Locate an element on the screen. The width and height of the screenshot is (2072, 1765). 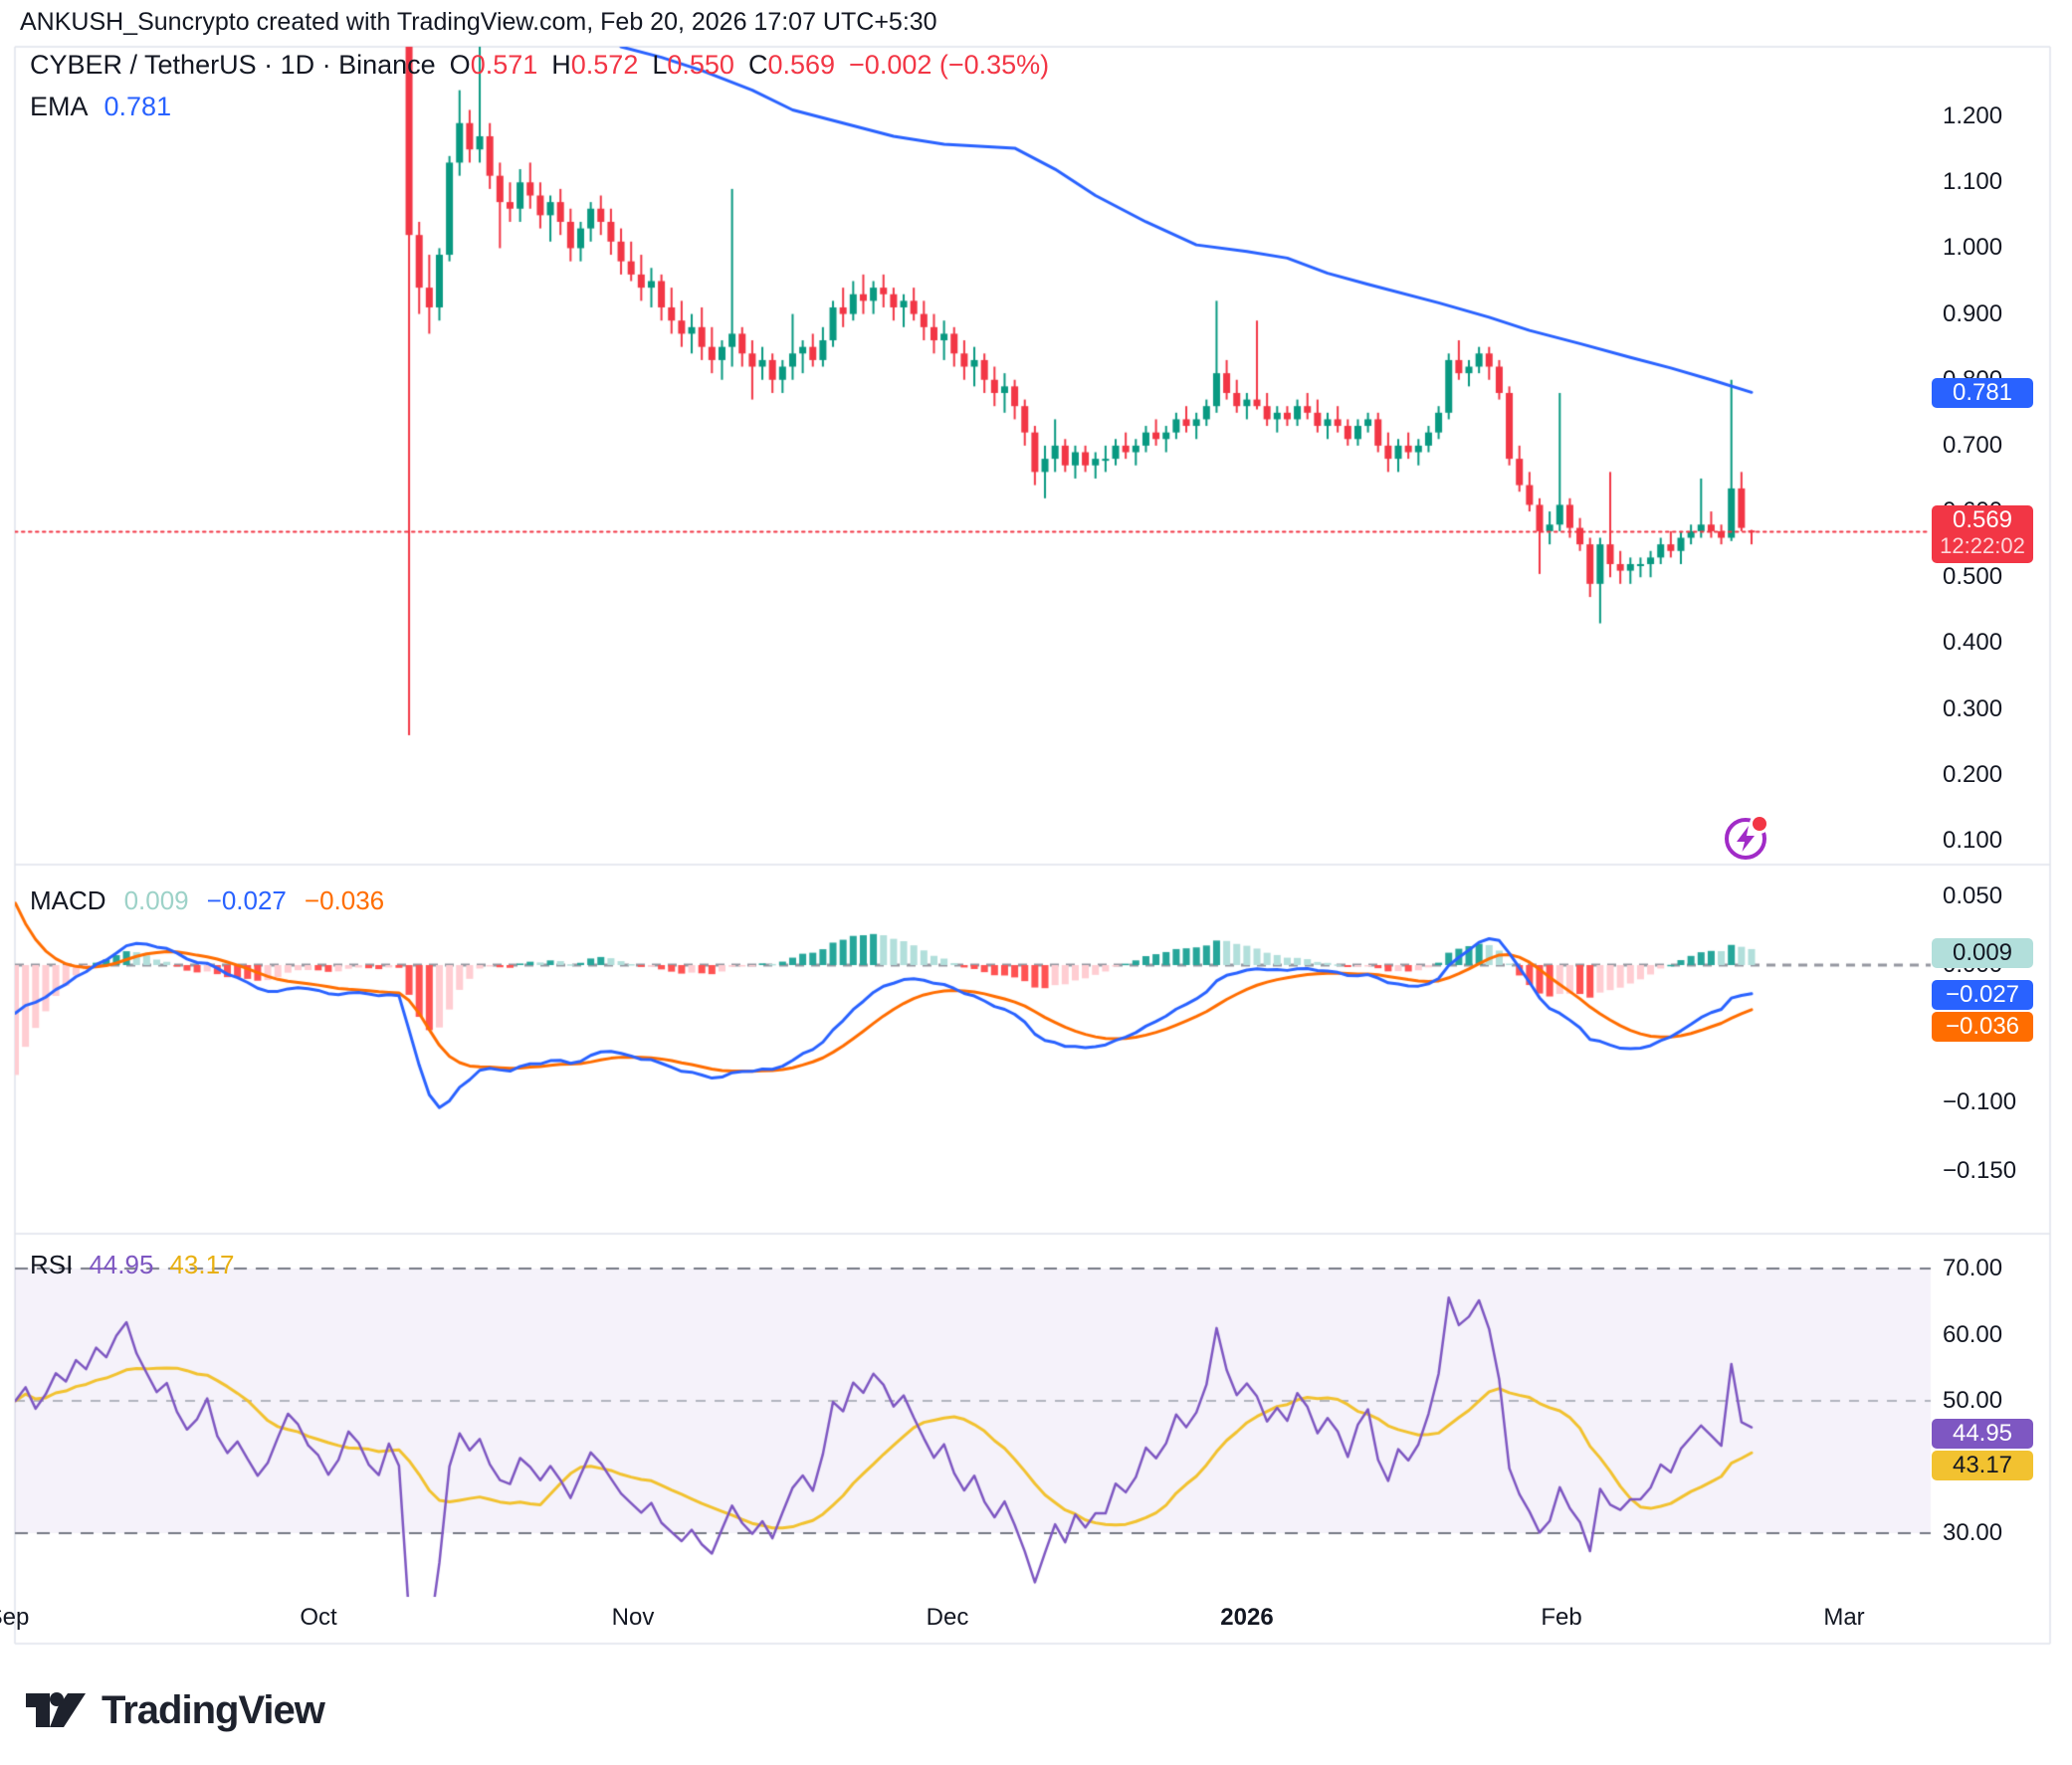
macd-hist-value: 0.009 is located at coordinates (156, 900).